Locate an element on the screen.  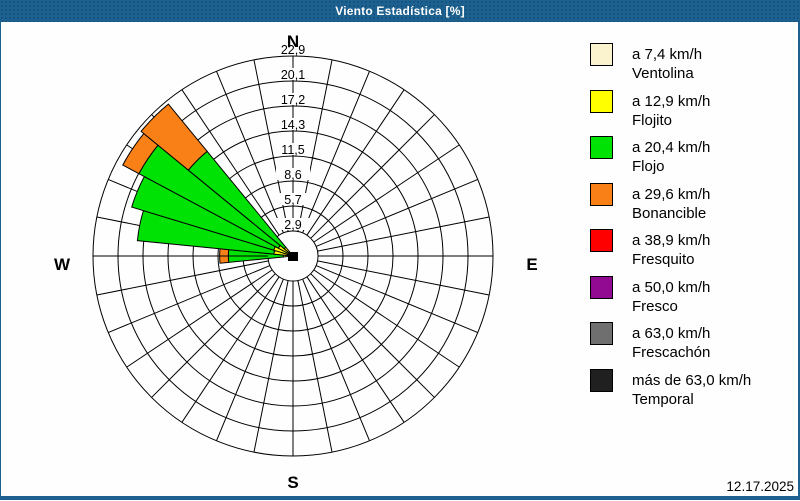
legend-speed: a 12,9 km/h is located at coordinates (671, 101).